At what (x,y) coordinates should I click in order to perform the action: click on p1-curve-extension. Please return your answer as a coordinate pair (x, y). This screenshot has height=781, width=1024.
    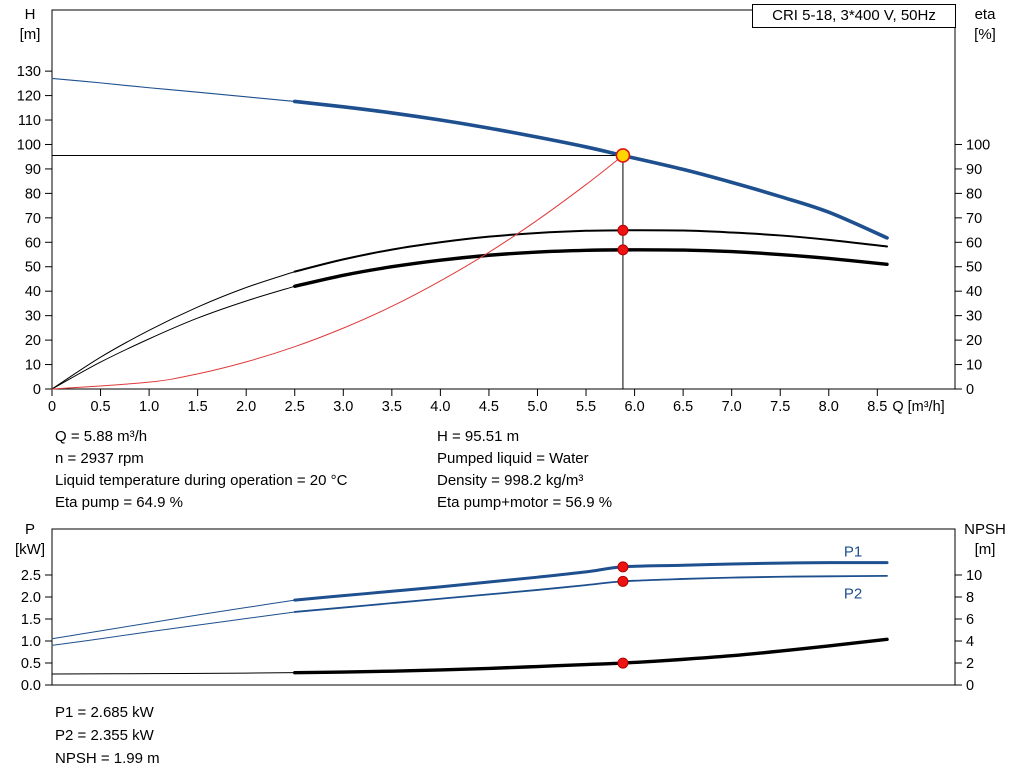
    Looking at the image, I should click on (173, 619).